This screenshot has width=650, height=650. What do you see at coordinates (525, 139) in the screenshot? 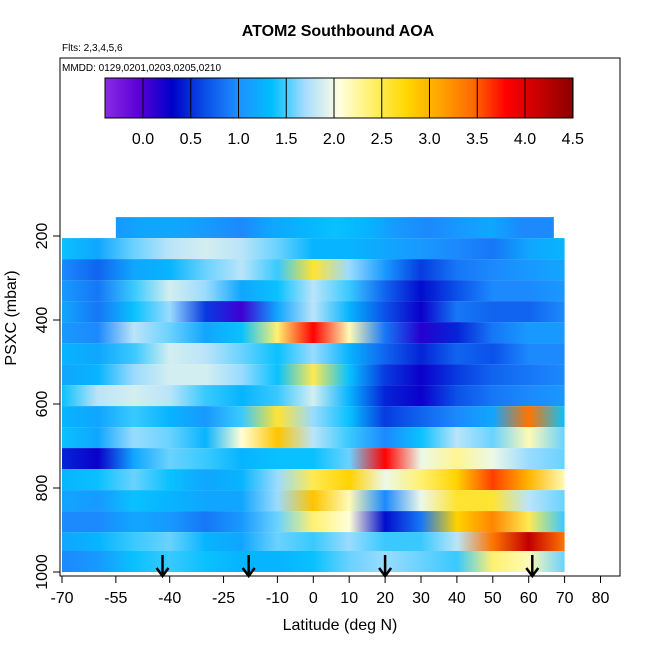
I see `colorbar-tick-label: 4.0` at bounding box center [525, 139].